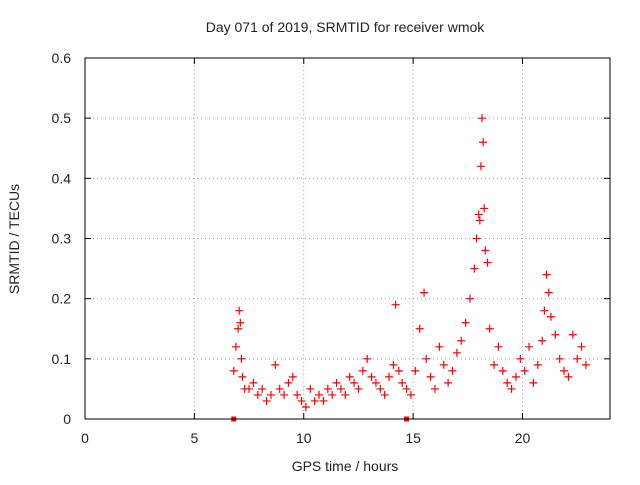 Image resolution: width=640 pixels, height=485 pixels. I want to click on x-tick-label: 10, so click(304, 438).